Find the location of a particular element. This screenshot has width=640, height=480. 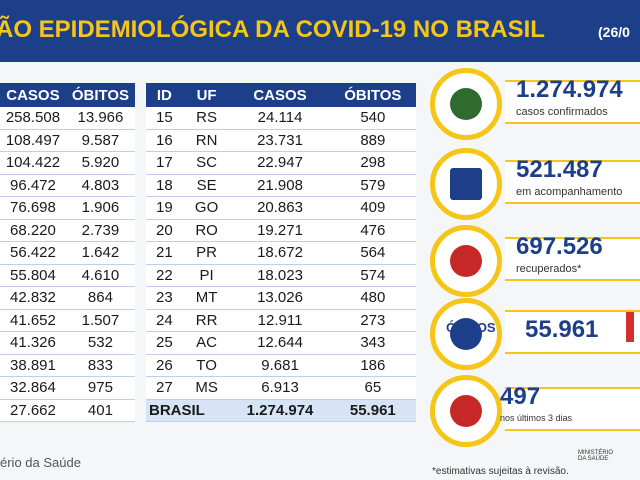

cell: 27 is located at coordinates (164, 388).